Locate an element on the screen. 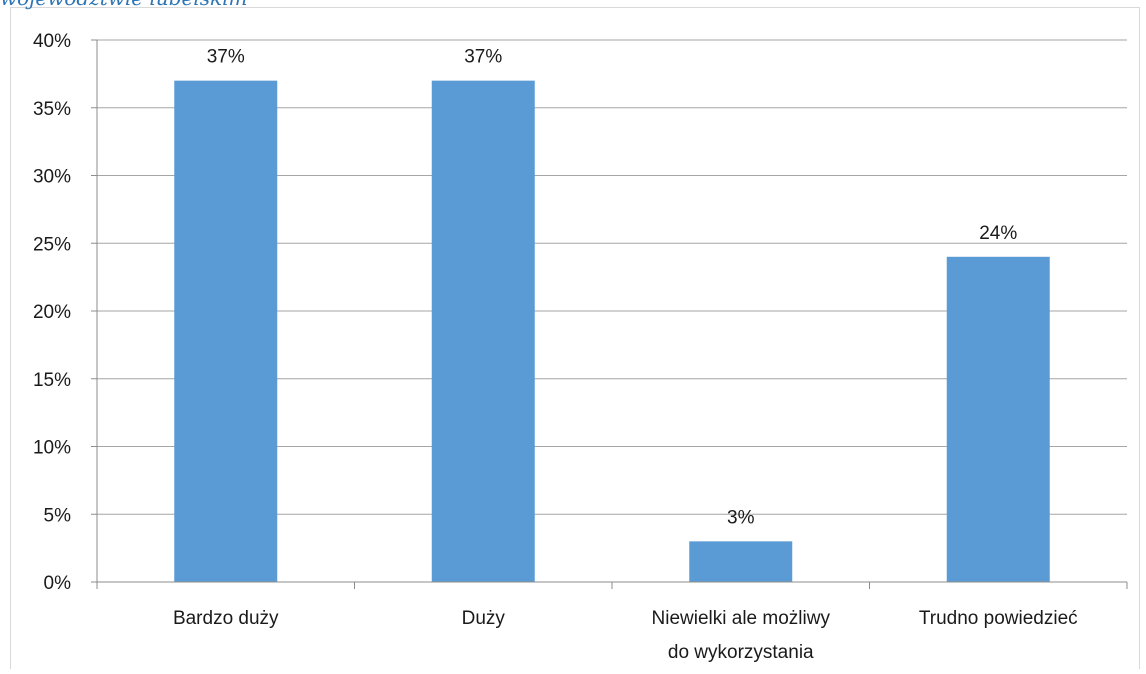 Image resolution: width=1146 pixels, height=674 pixels. y-tick-label: 35% is located at coordinates (52, 109).